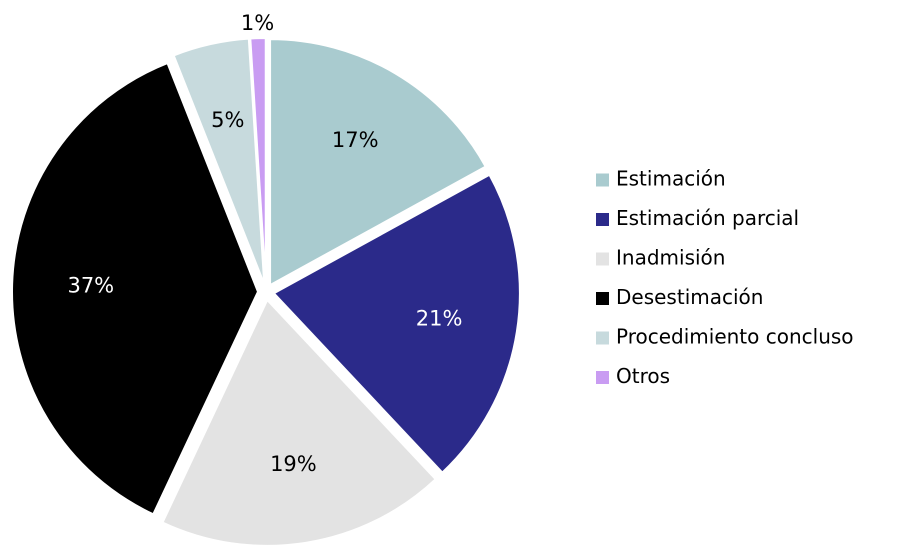  What do you see at coordinates (602, 259) in the screenshot?
I see `legend-swatch-inadmision` at bounding box center [602, 259].